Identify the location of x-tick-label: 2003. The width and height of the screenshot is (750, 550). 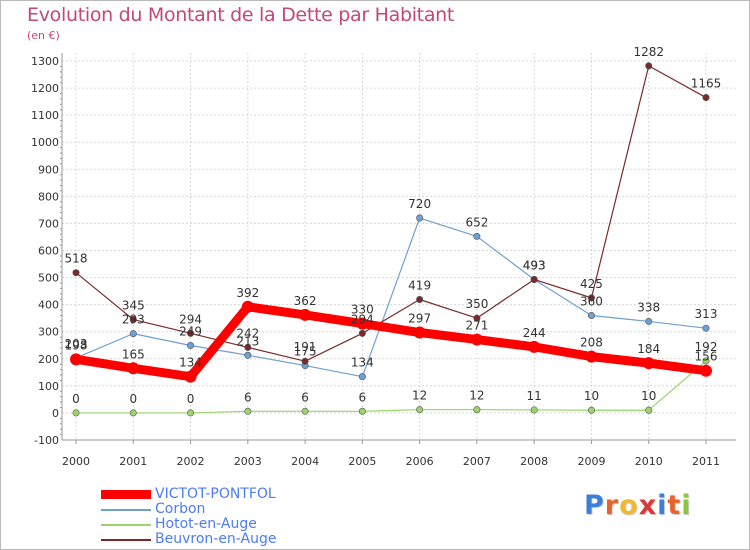
(248, 461).